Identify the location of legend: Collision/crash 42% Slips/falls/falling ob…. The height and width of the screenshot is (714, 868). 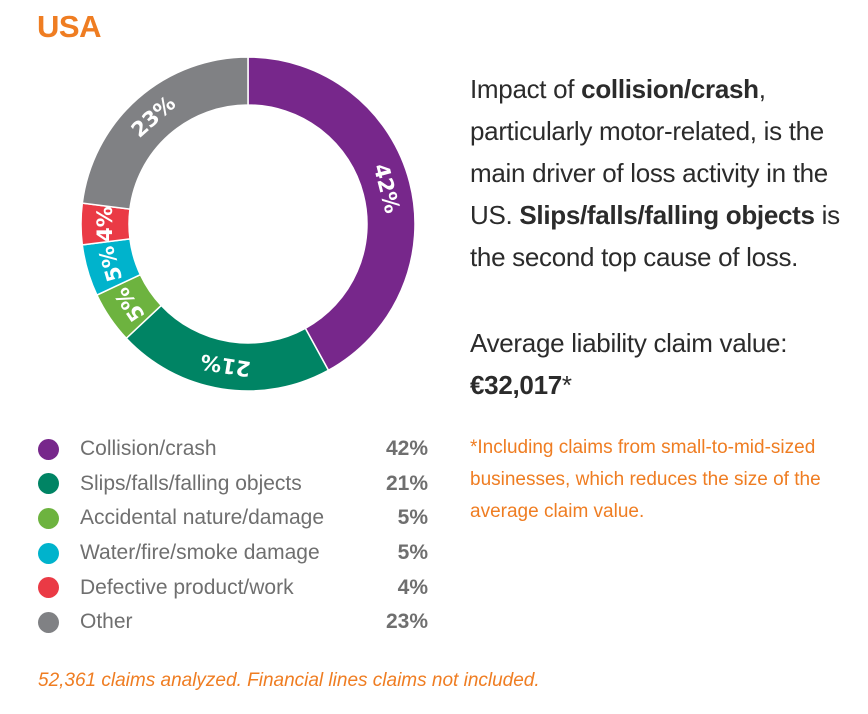
(233, 536).